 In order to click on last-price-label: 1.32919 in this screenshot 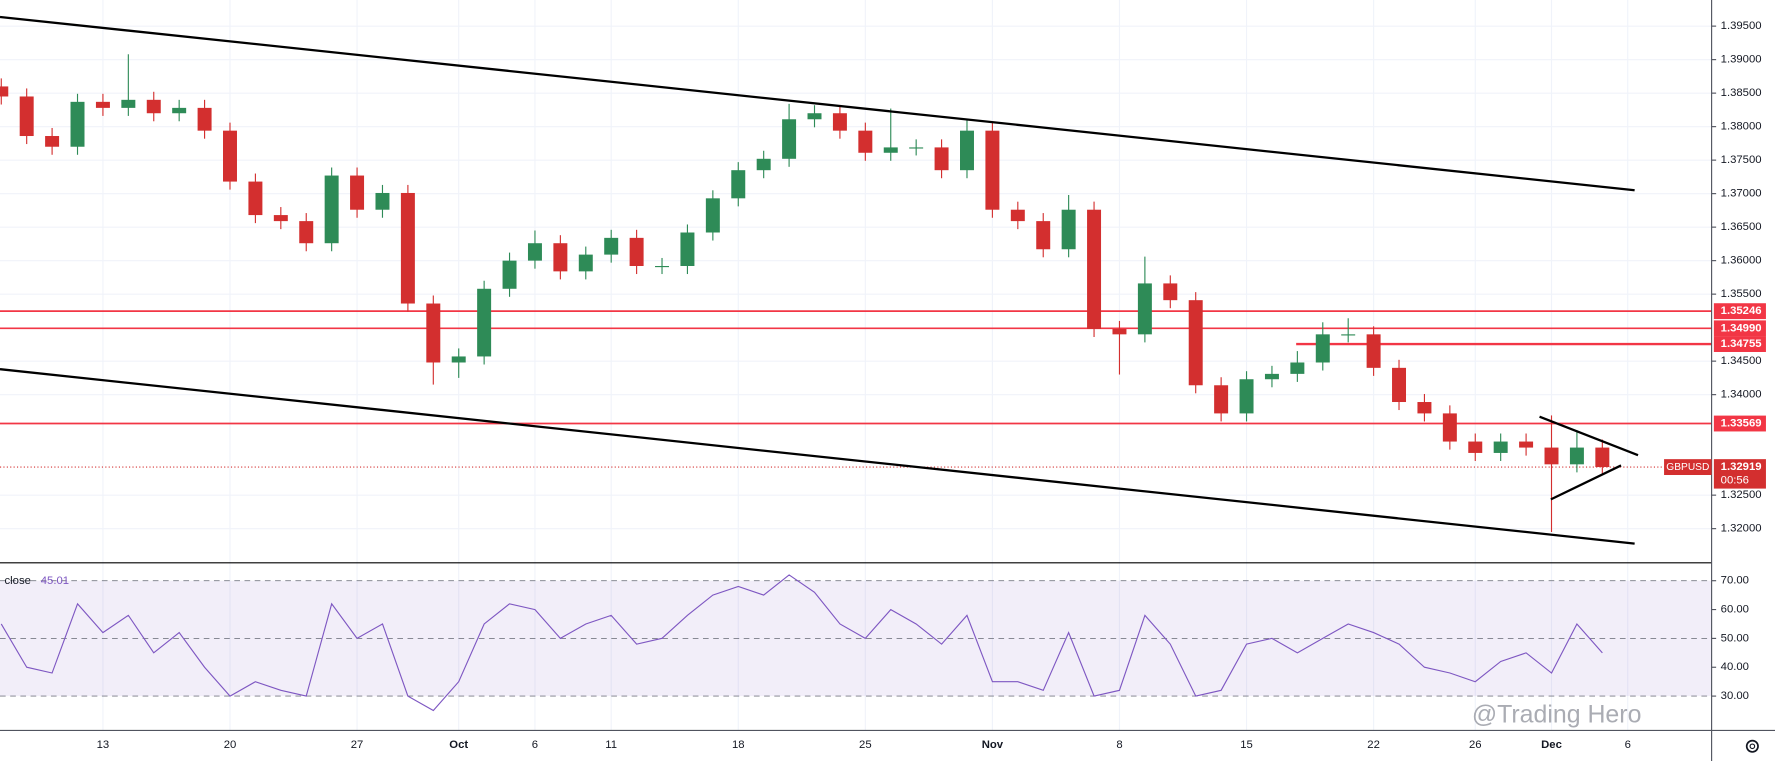, I will do `click(1741, 467)`.